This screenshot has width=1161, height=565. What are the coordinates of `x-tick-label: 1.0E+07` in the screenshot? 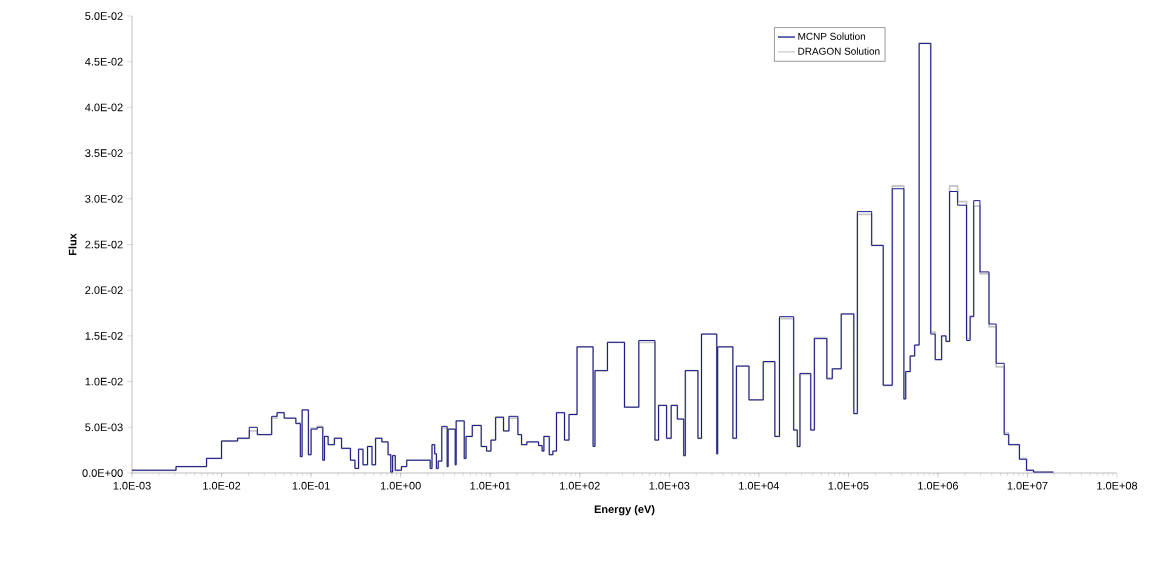 It's located at (1027, 485).